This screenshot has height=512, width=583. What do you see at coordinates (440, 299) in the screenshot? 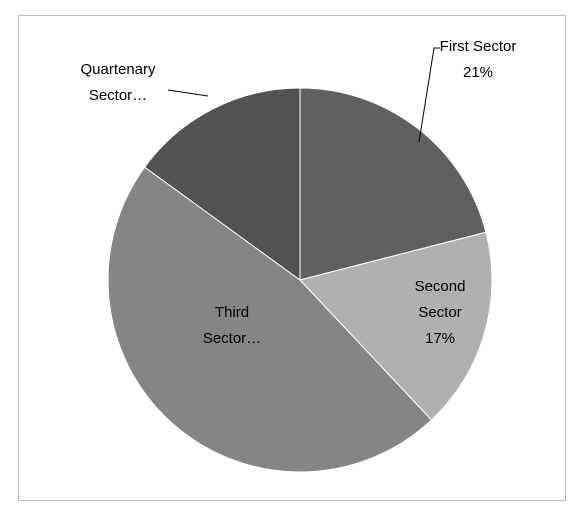
I see `category-label: Second Sector` at bounding box center [440, 299].